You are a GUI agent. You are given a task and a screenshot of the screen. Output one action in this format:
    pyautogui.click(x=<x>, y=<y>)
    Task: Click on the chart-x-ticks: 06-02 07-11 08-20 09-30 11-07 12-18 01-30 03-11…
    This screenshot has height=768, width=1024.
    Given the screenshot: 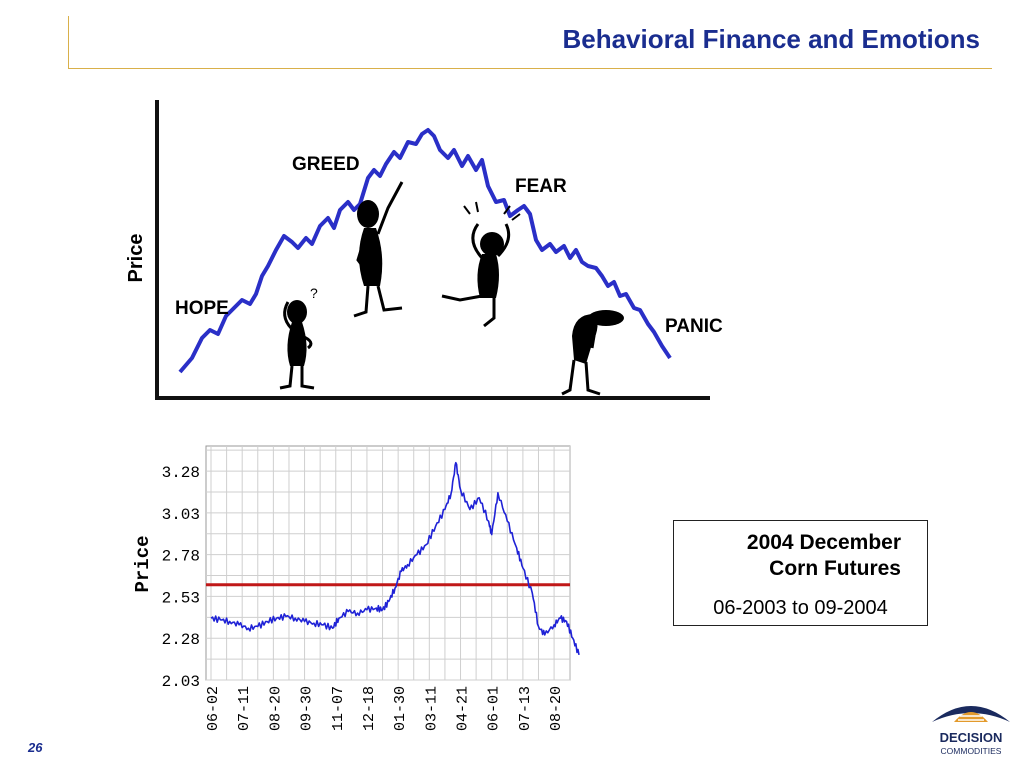 What is the action you would take?
    pyautogui.click(x=385, y=708)
    